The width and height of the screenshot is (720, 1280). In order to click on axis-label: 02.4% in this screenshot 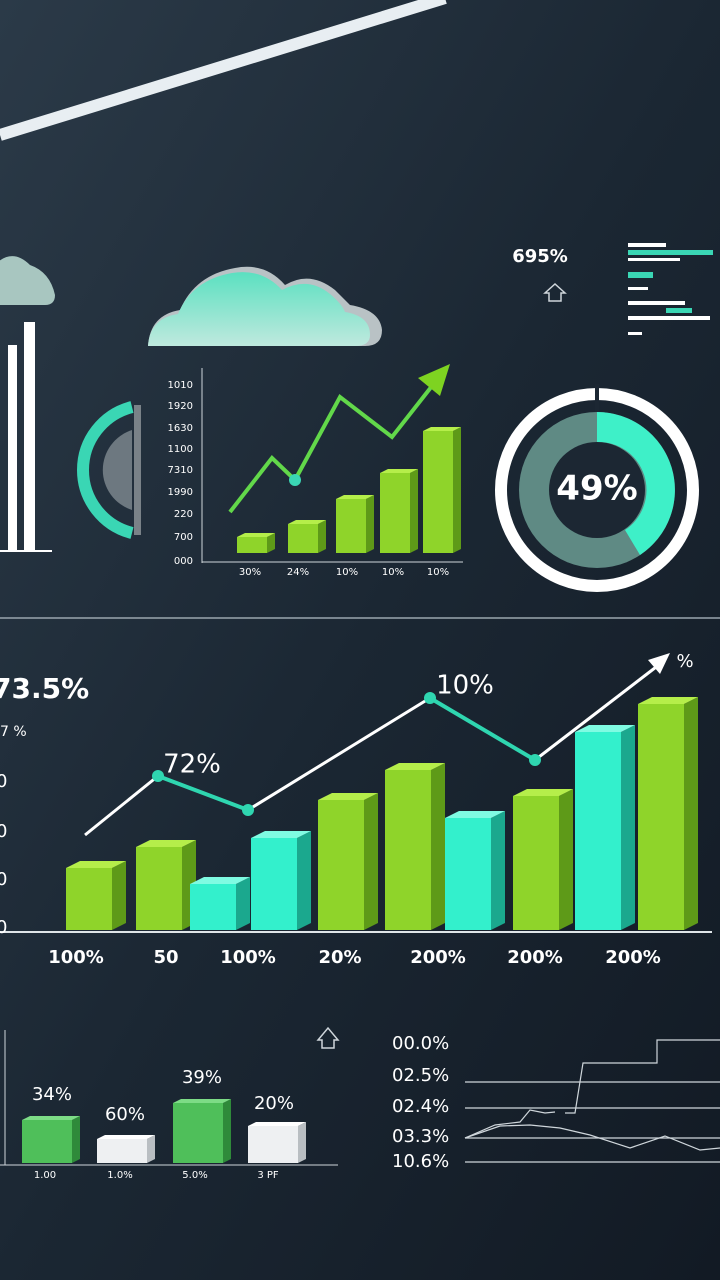, I will do `click(420, 1106)`.